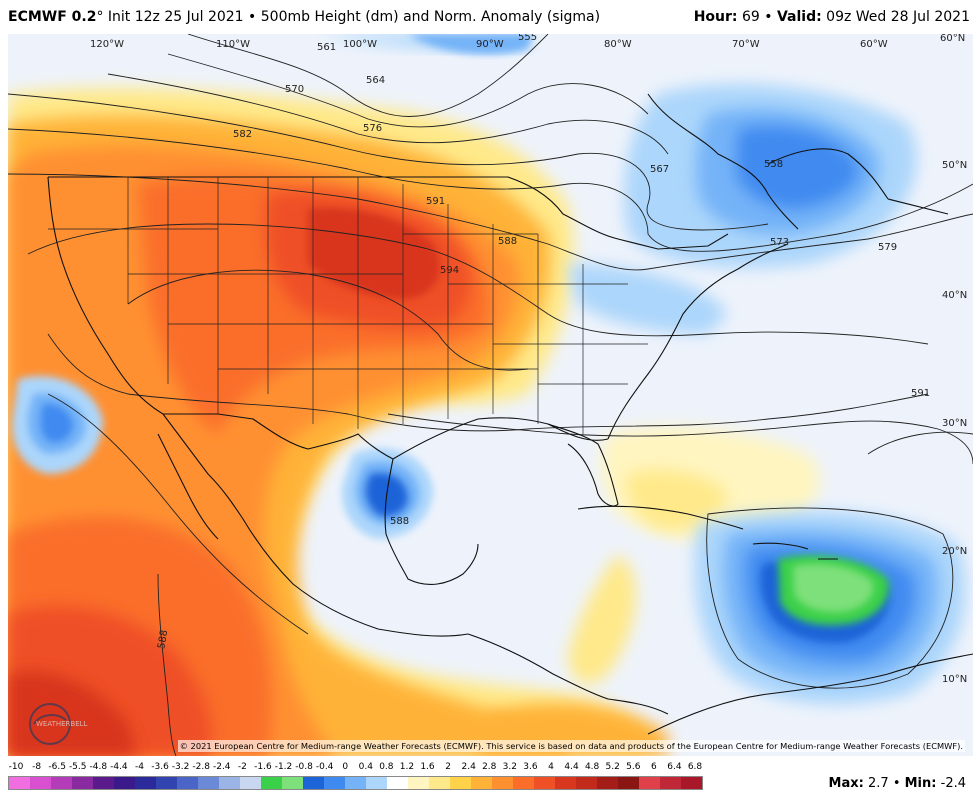 The image size is (980, 805). What do you see at coordinates (427, 767) in the screenshot?
I see `colorbar-label: 1.6` at bounding box center [427, 767].